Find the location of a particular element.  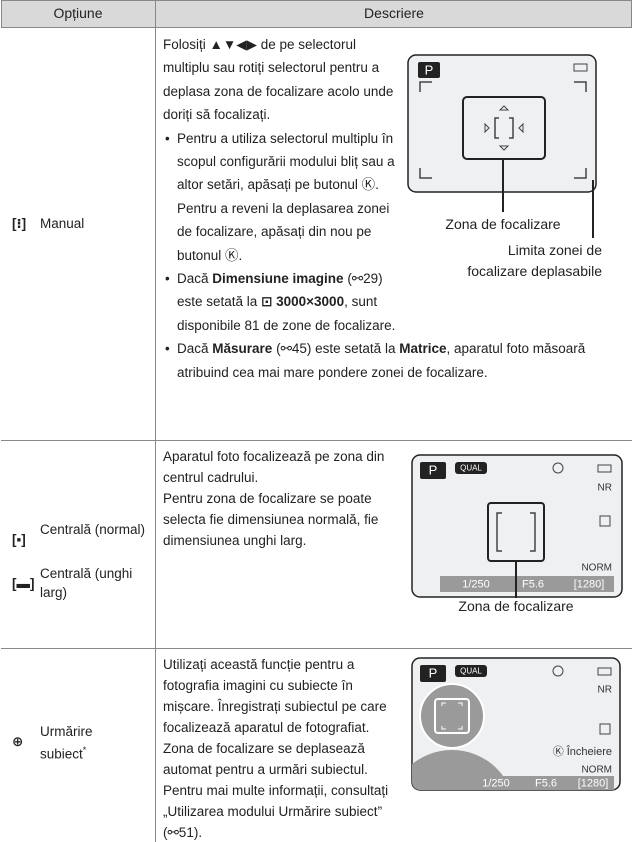

text: (⚯45) este setată la is located at coordinates (336, 349).